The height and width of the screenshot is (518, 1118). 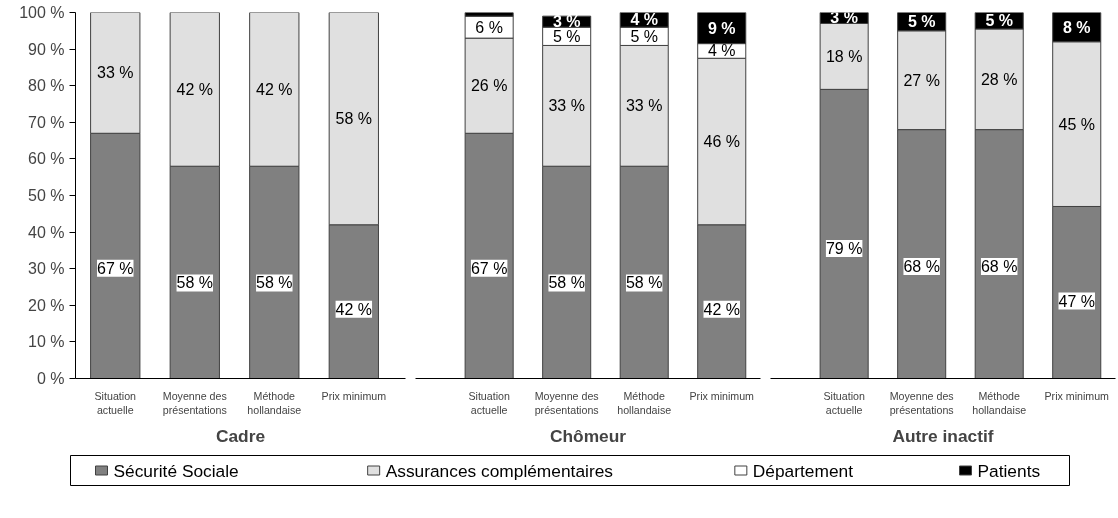 I want to click on legend-label: Sécurité Sociale, so click(x=176, y=470).